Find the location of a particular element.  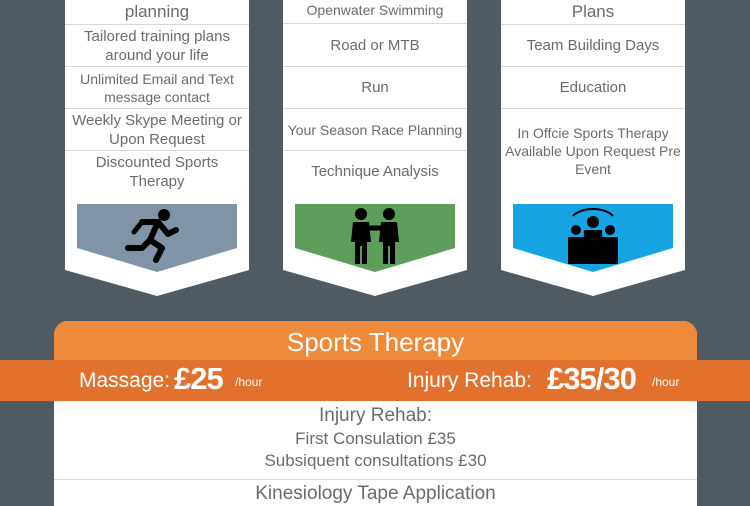

handshake-icon is located at coordinates (375, 236).